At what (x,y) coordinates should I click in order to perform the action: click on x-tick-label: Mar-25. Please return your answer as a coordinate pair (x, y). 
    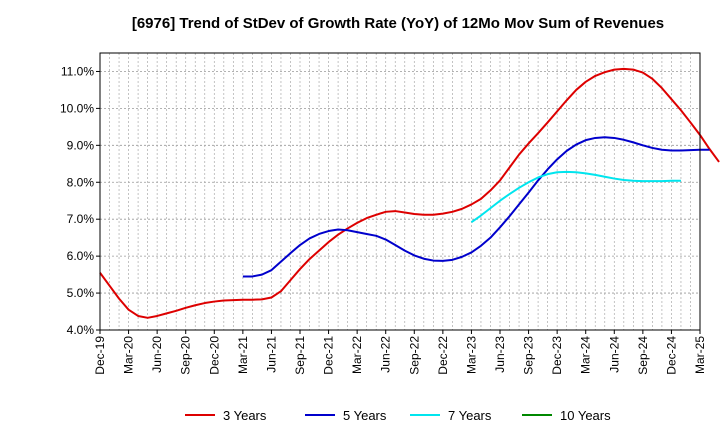
    Looking at the image, I should click on (700, 355).